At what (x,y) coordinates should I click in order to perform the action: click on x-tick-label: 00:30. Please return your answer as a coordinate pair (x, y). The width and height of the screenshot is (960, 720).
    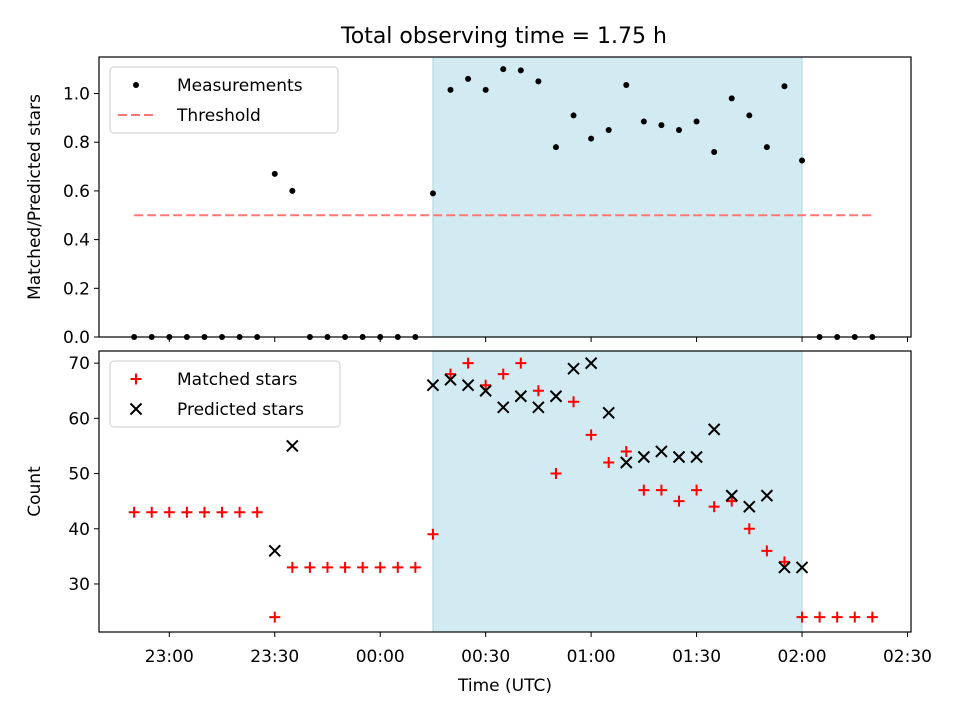
    Looking at the image, I should click on (485, 657).